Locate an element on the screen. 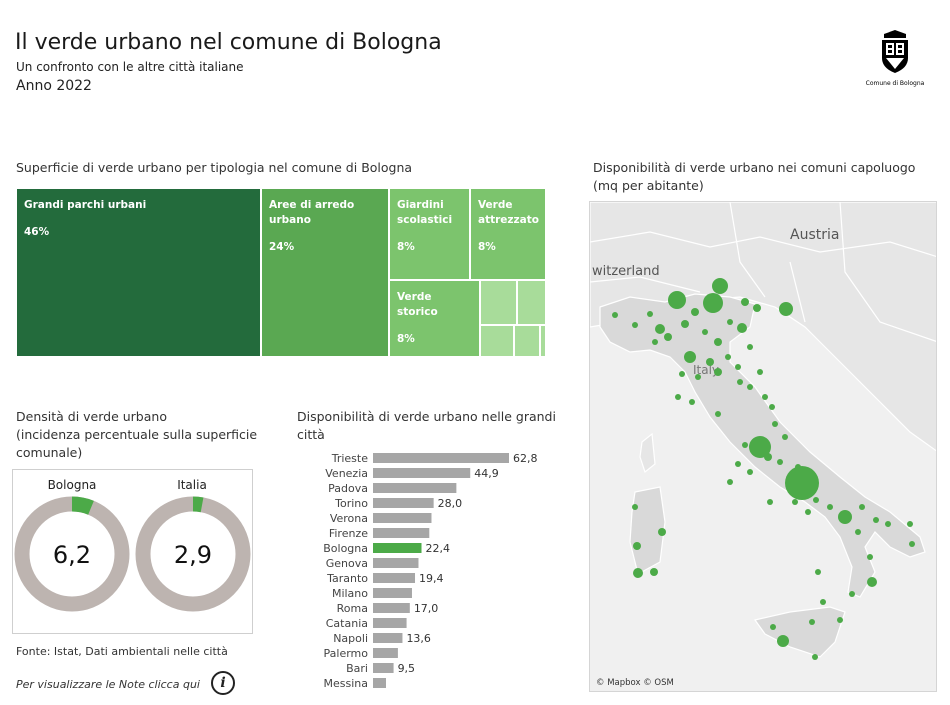  notes-link: Per visualizzare le Note clicca qui is located at coordinates (108, 684).